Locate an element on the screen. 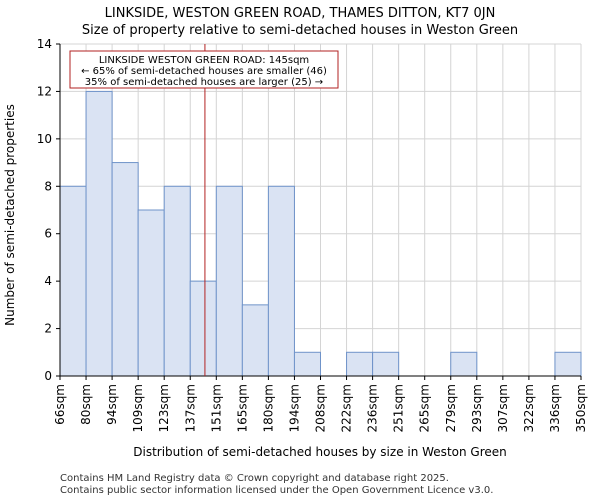 The height and width of the screenshot is (500, 600). x-tick-label-222sqm: 222sqm is located at coordinates (347, 408).